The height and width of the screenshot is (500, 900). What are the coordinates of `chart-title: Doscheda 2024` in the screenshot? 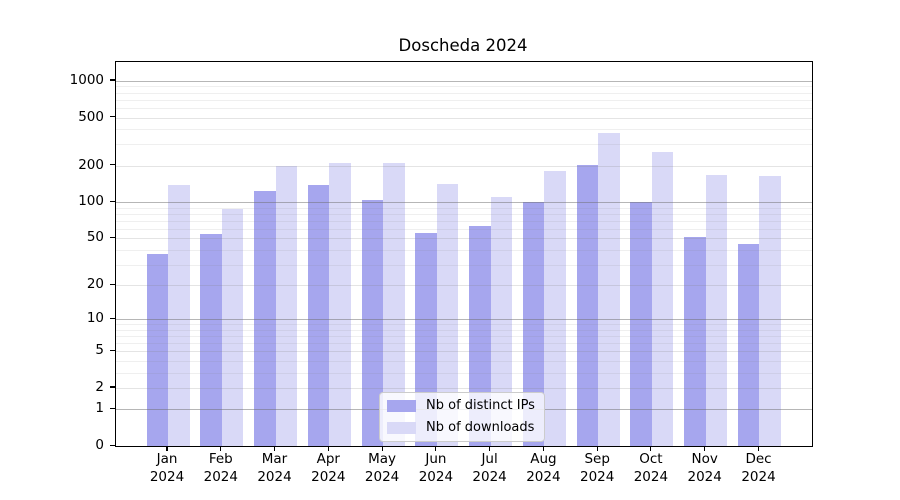 It's located at (463, 45).